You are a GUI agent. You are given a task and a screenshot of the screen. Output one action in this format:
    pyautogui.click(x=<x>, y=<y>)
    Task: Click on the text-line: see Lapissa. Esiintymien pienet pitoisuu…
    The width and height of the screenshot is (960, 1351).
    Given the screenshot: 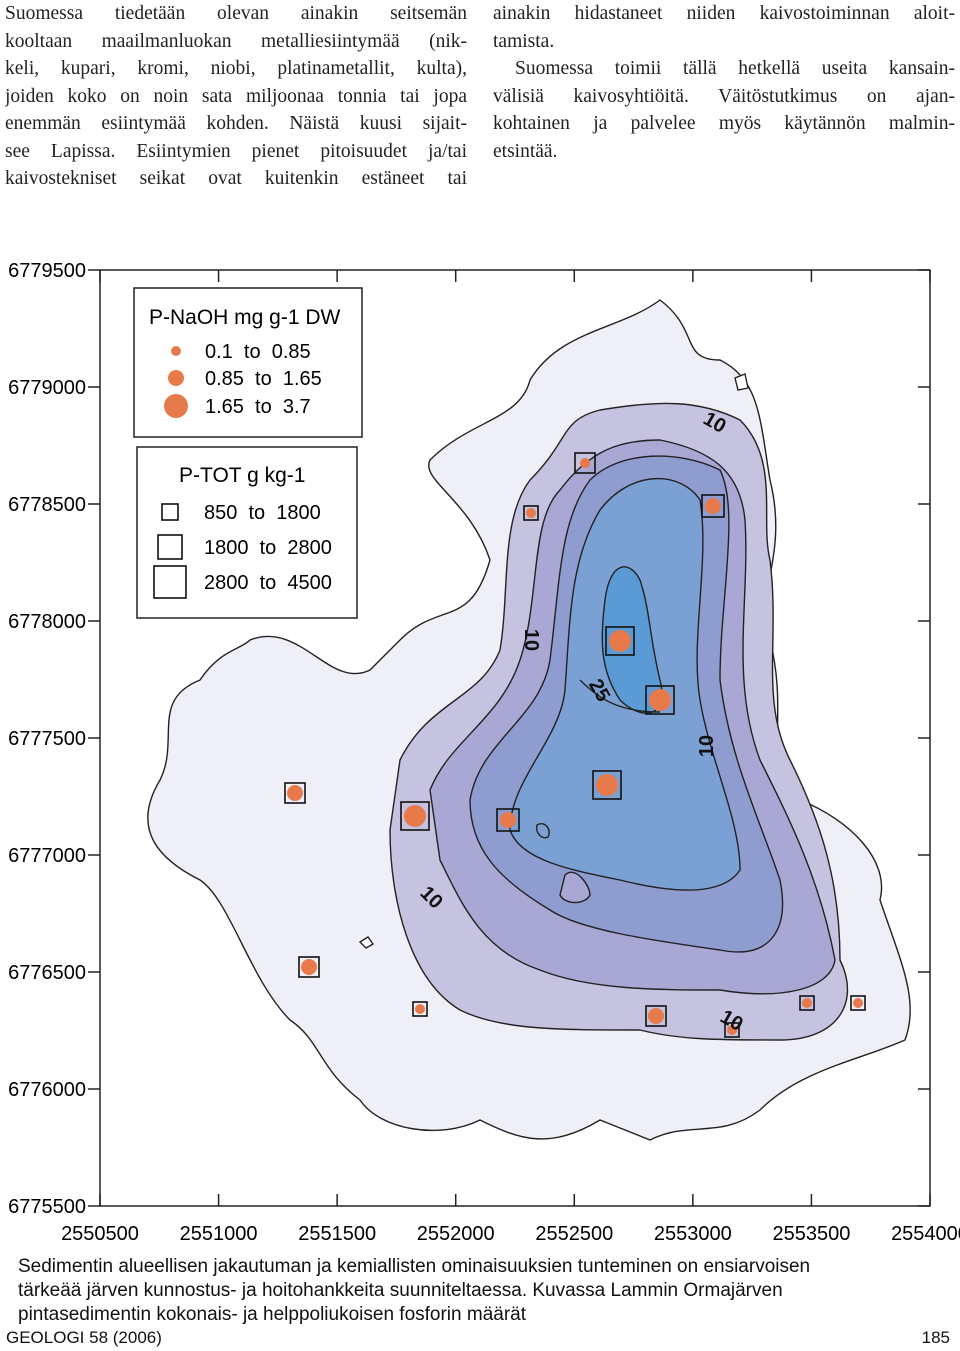 What is the action you would take?
    pyautogui.click(x=236, y=151)
    